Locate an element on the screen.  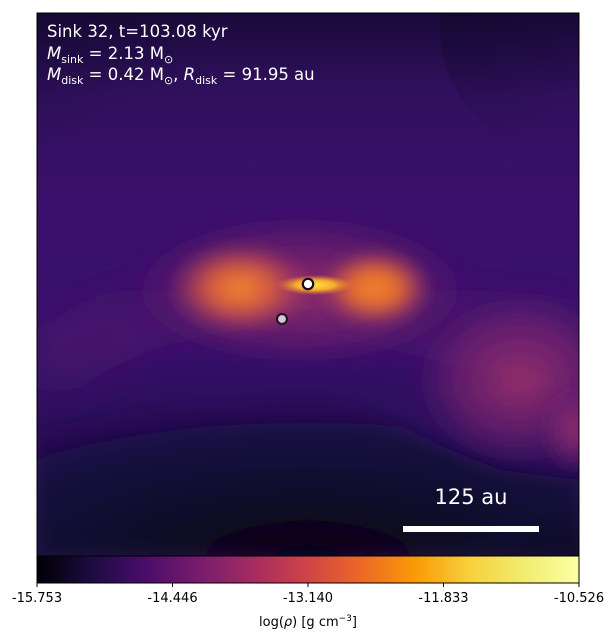
annotation-line-3: Mdisk = 0.42 M⊙, Rdisk = 91.95 au is located at coordinates (181, 76).